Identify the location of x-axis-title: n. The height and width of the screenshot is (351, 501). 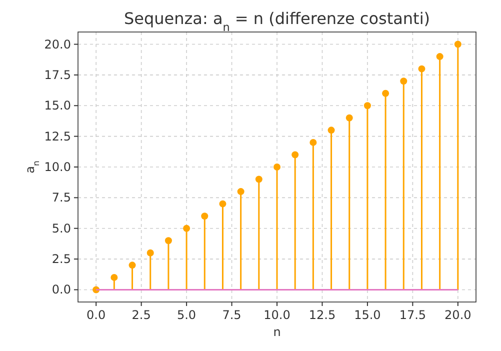
(277, 332).